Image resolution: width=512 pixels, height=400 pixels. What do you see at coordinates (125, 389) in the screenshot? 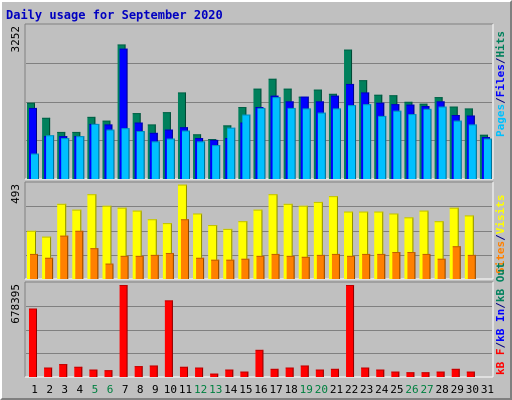
I see `x-tick-label: 7` at bounding box center [125, 389].